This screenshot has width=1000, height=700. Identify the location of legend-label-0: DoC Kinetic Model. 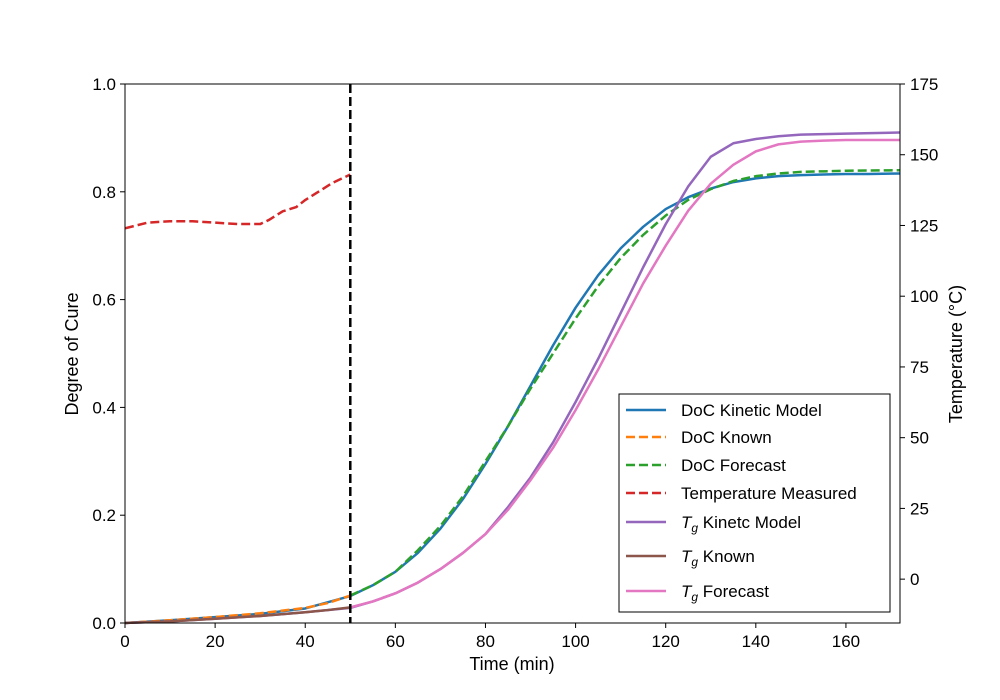
(751, 410).